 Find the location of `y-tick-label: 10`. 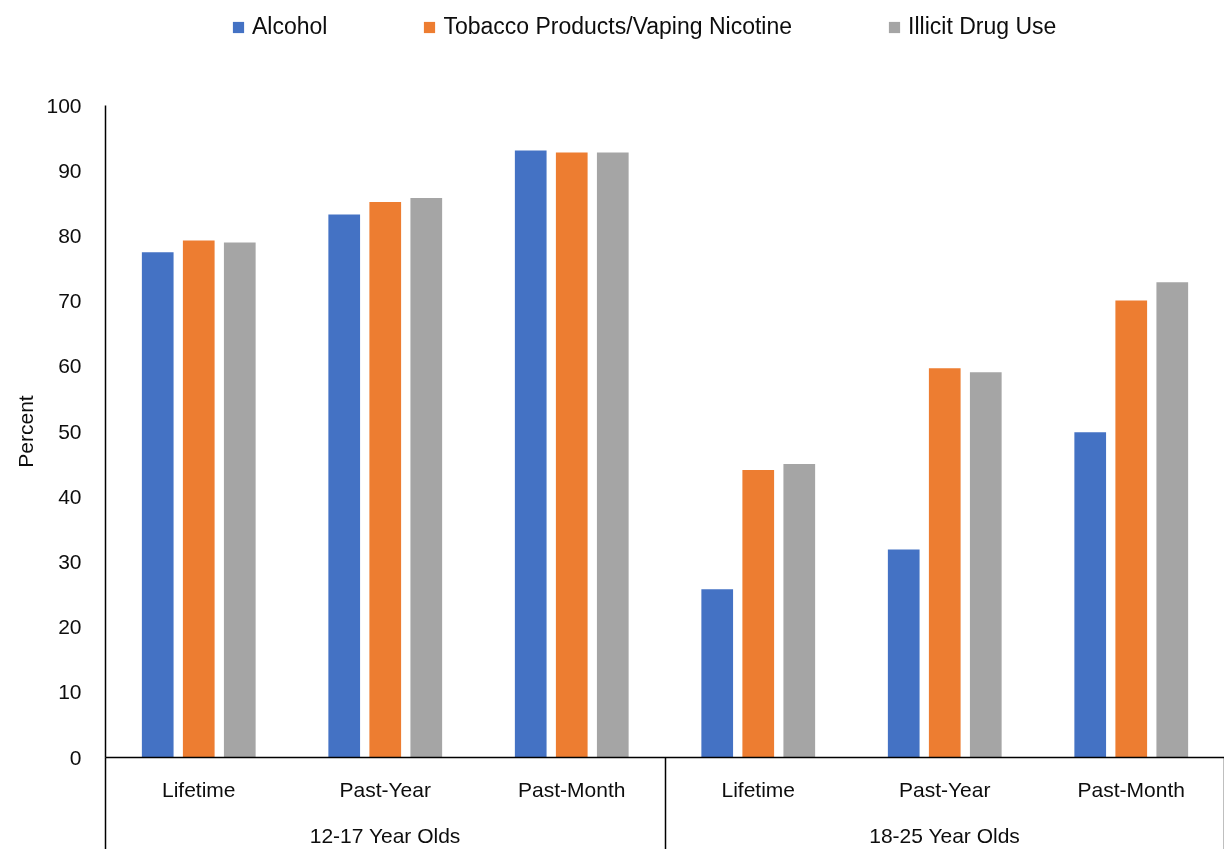

y-tick-label: 10 is located at coordinates (70, 692).